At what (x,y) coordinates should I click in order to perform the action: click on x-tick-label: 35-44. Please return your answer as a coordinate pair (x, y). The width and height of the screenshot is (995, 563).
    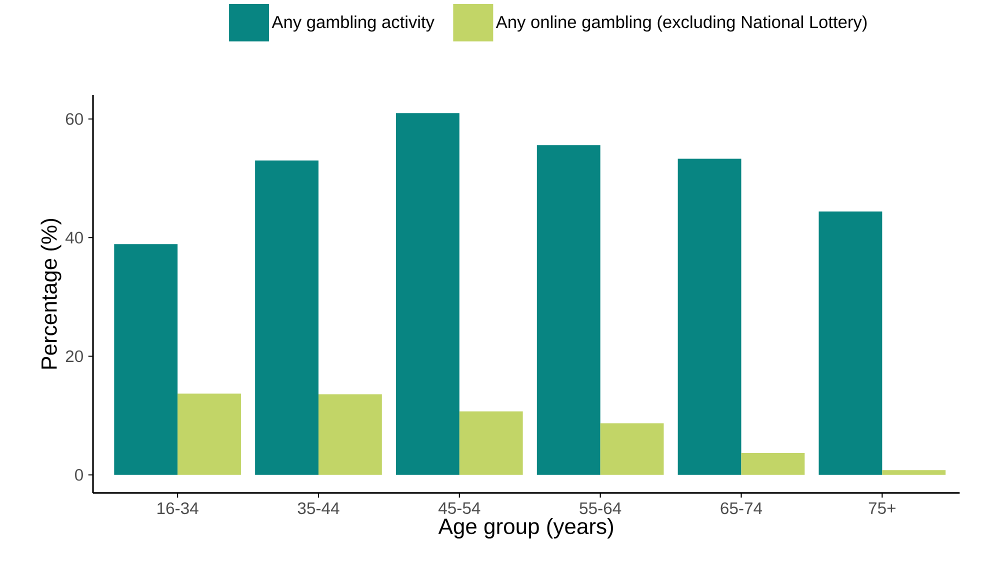
    Looking at the image, I should click on (319, 508).